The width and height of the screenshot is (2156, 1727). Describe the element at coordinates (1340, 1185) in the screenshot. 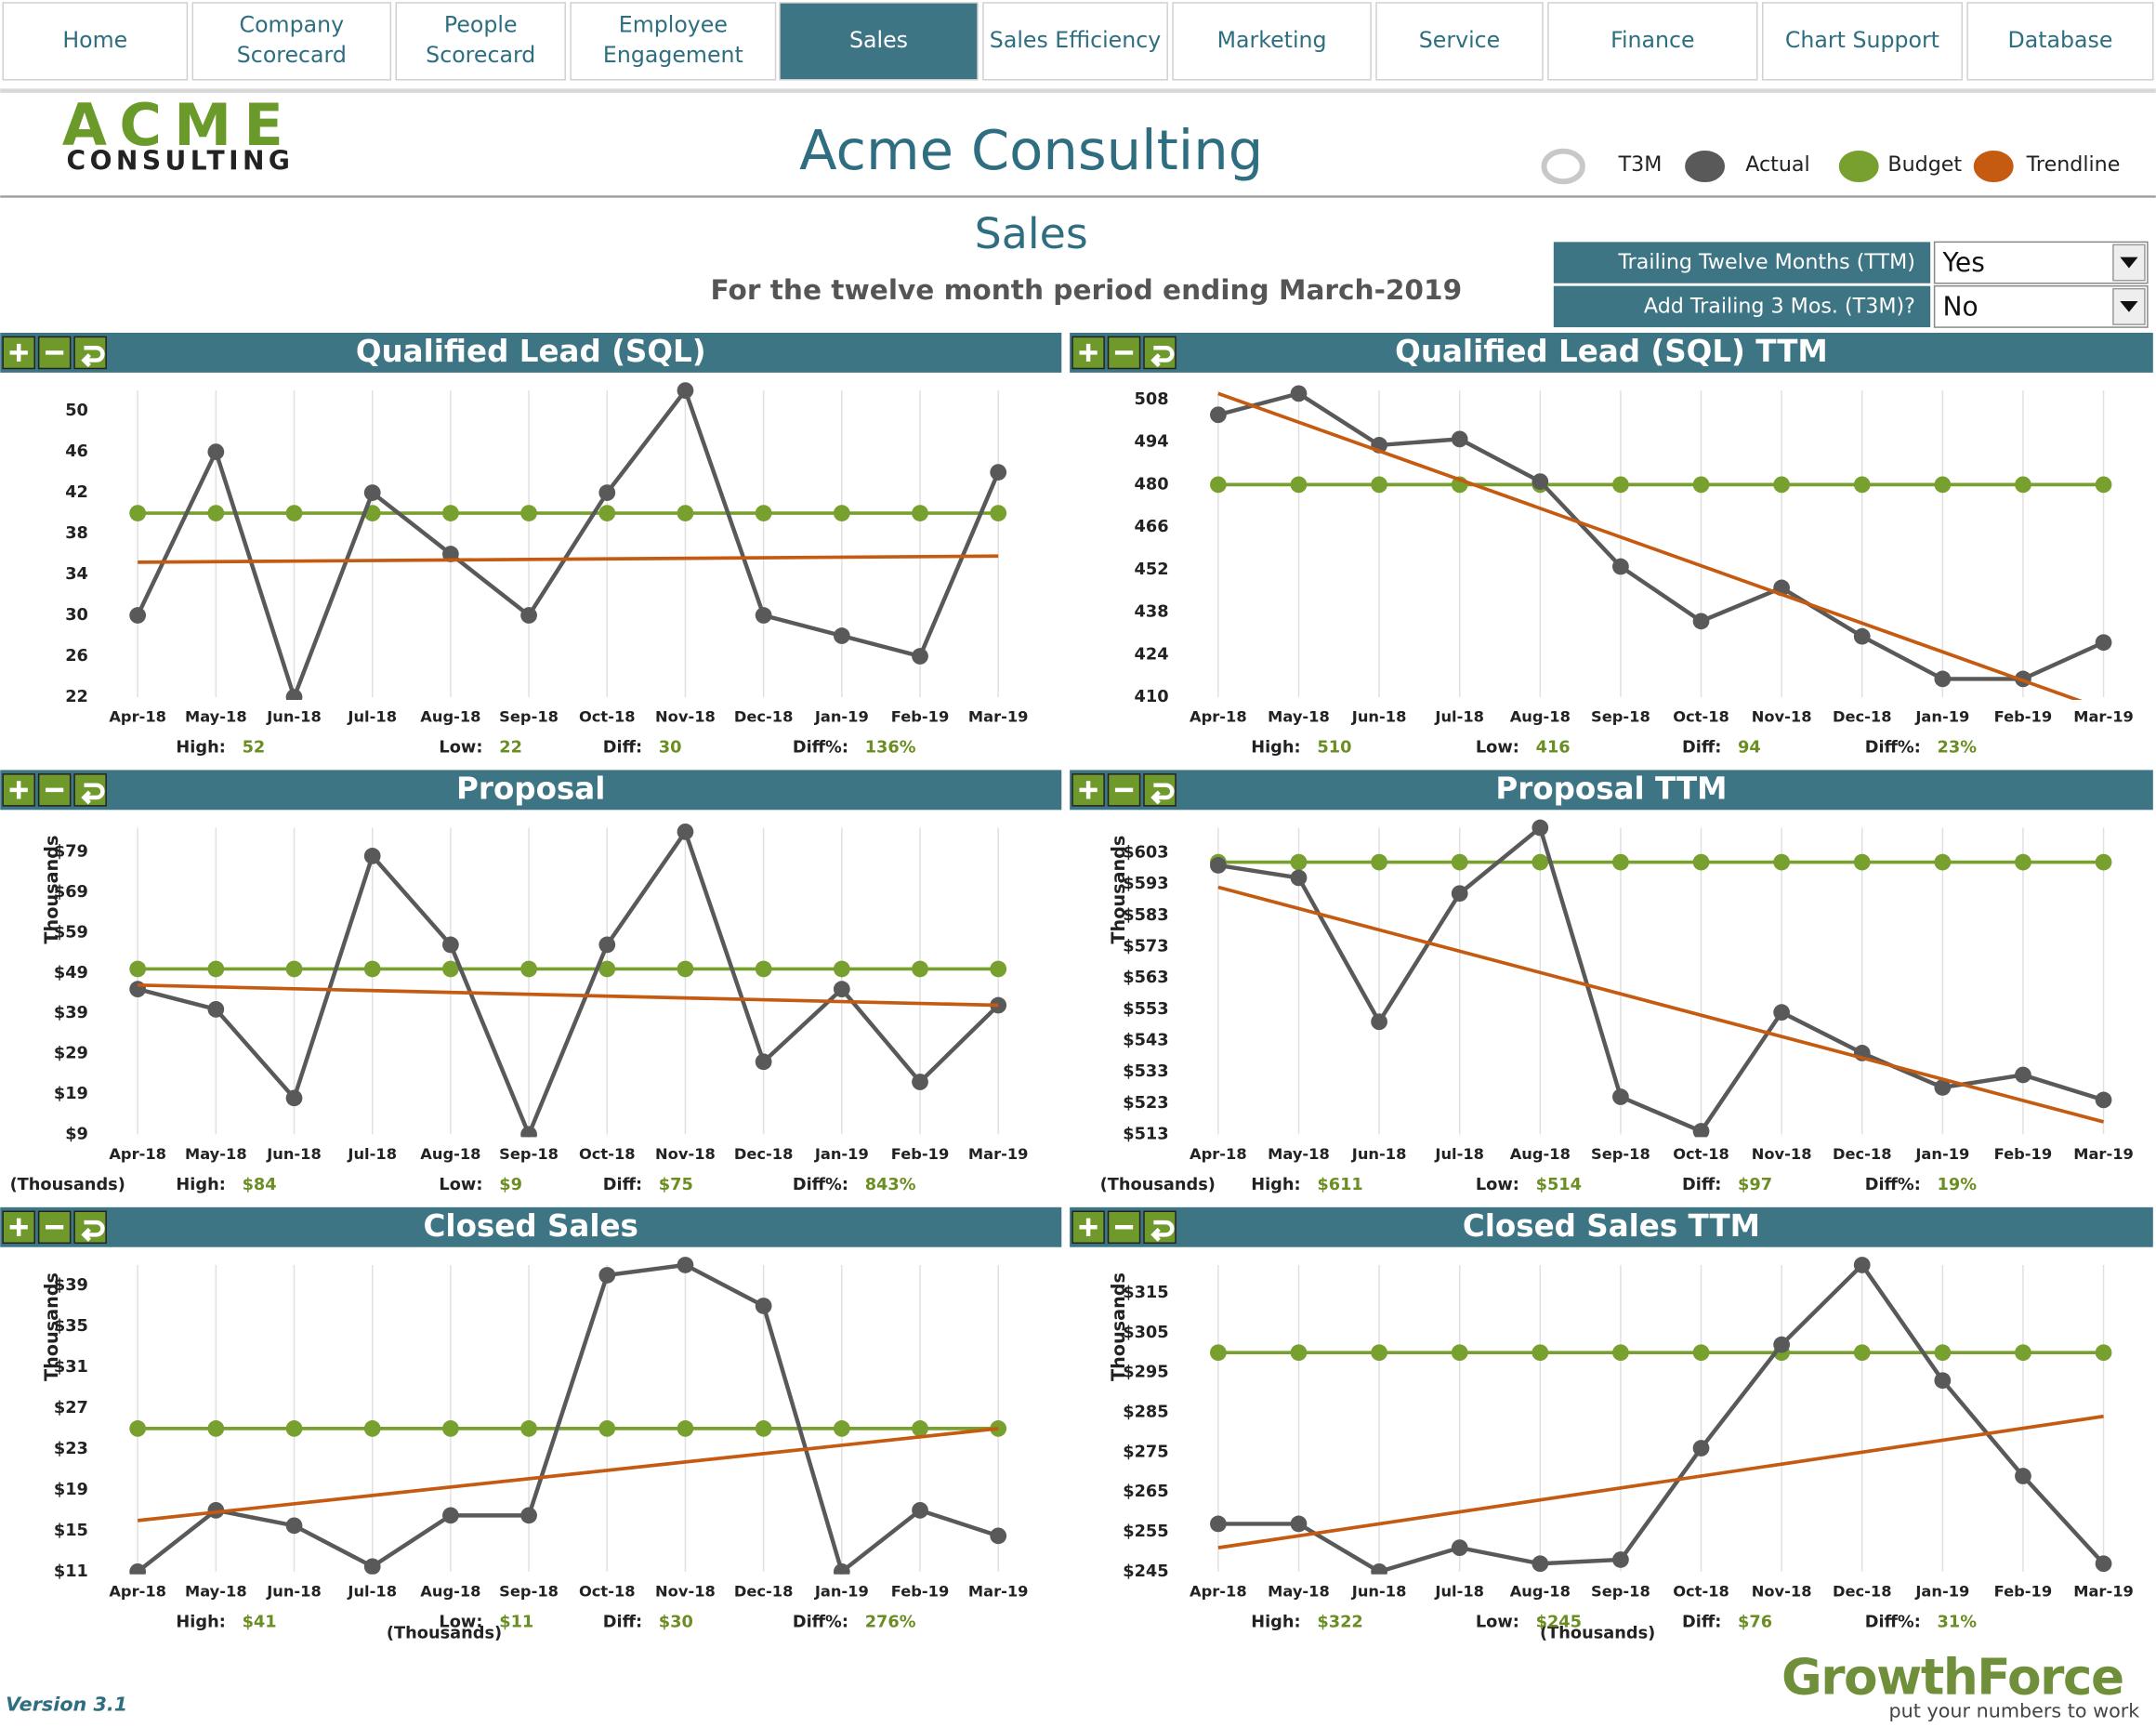

I see `stat-value: $611` at that location.